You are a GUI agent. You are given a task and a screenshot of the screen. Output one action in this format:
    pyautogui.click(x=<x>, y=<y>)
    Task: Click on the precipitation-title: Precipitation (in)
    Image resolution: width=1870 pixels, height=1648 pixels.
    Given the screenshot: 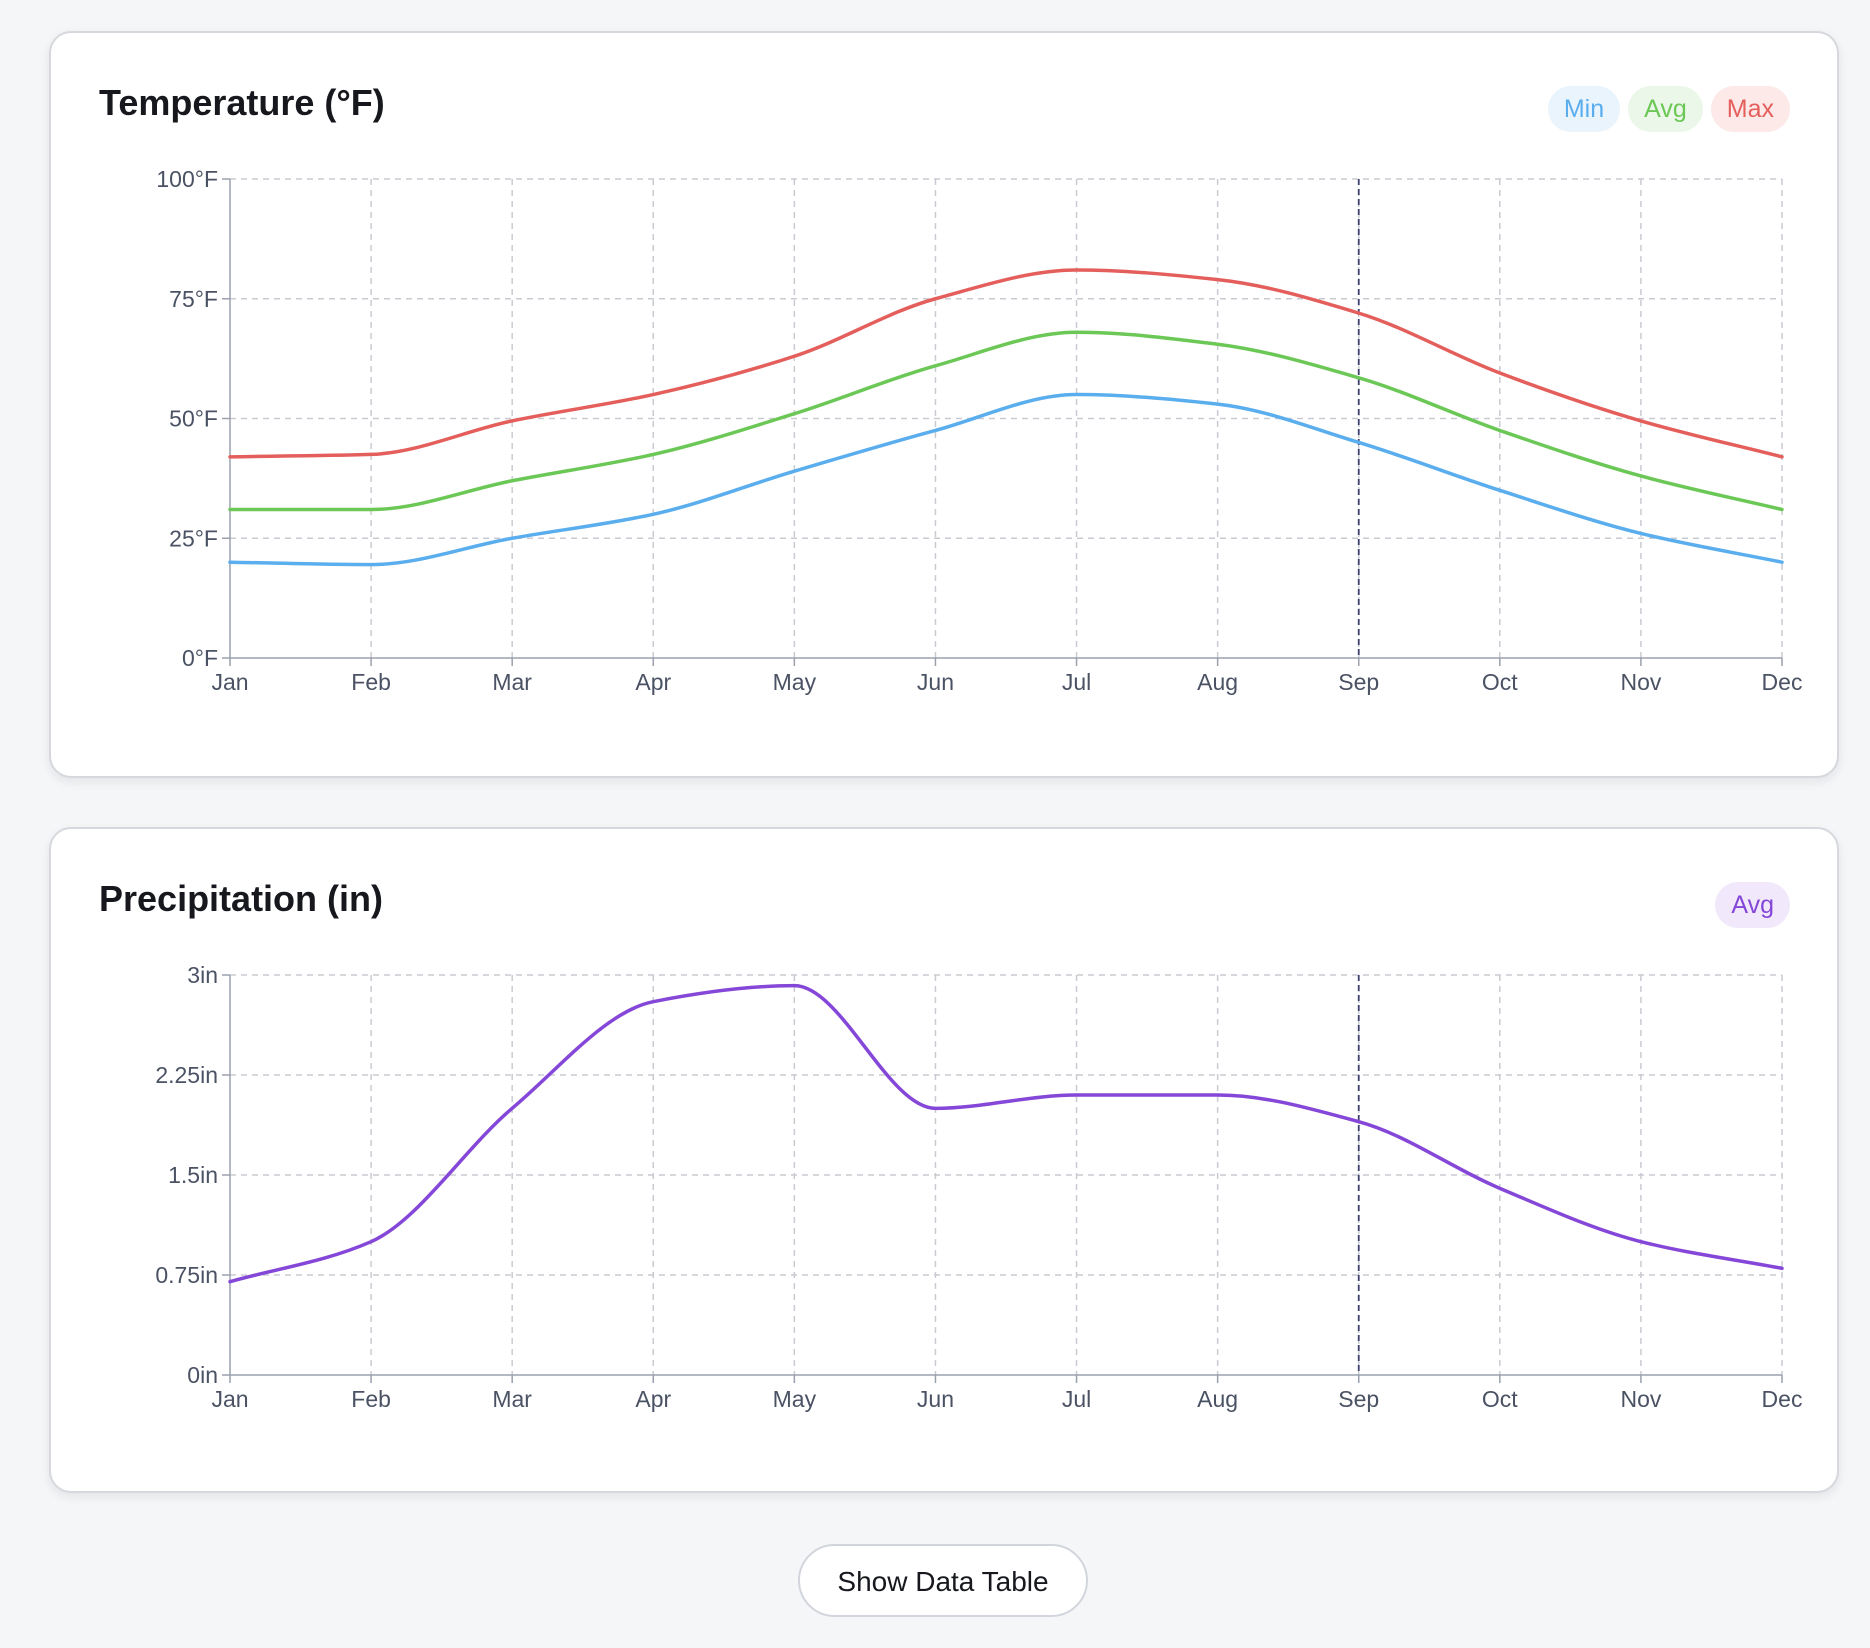 What is the action you would take?
    pyautogui.click(x=241, y=898)
    